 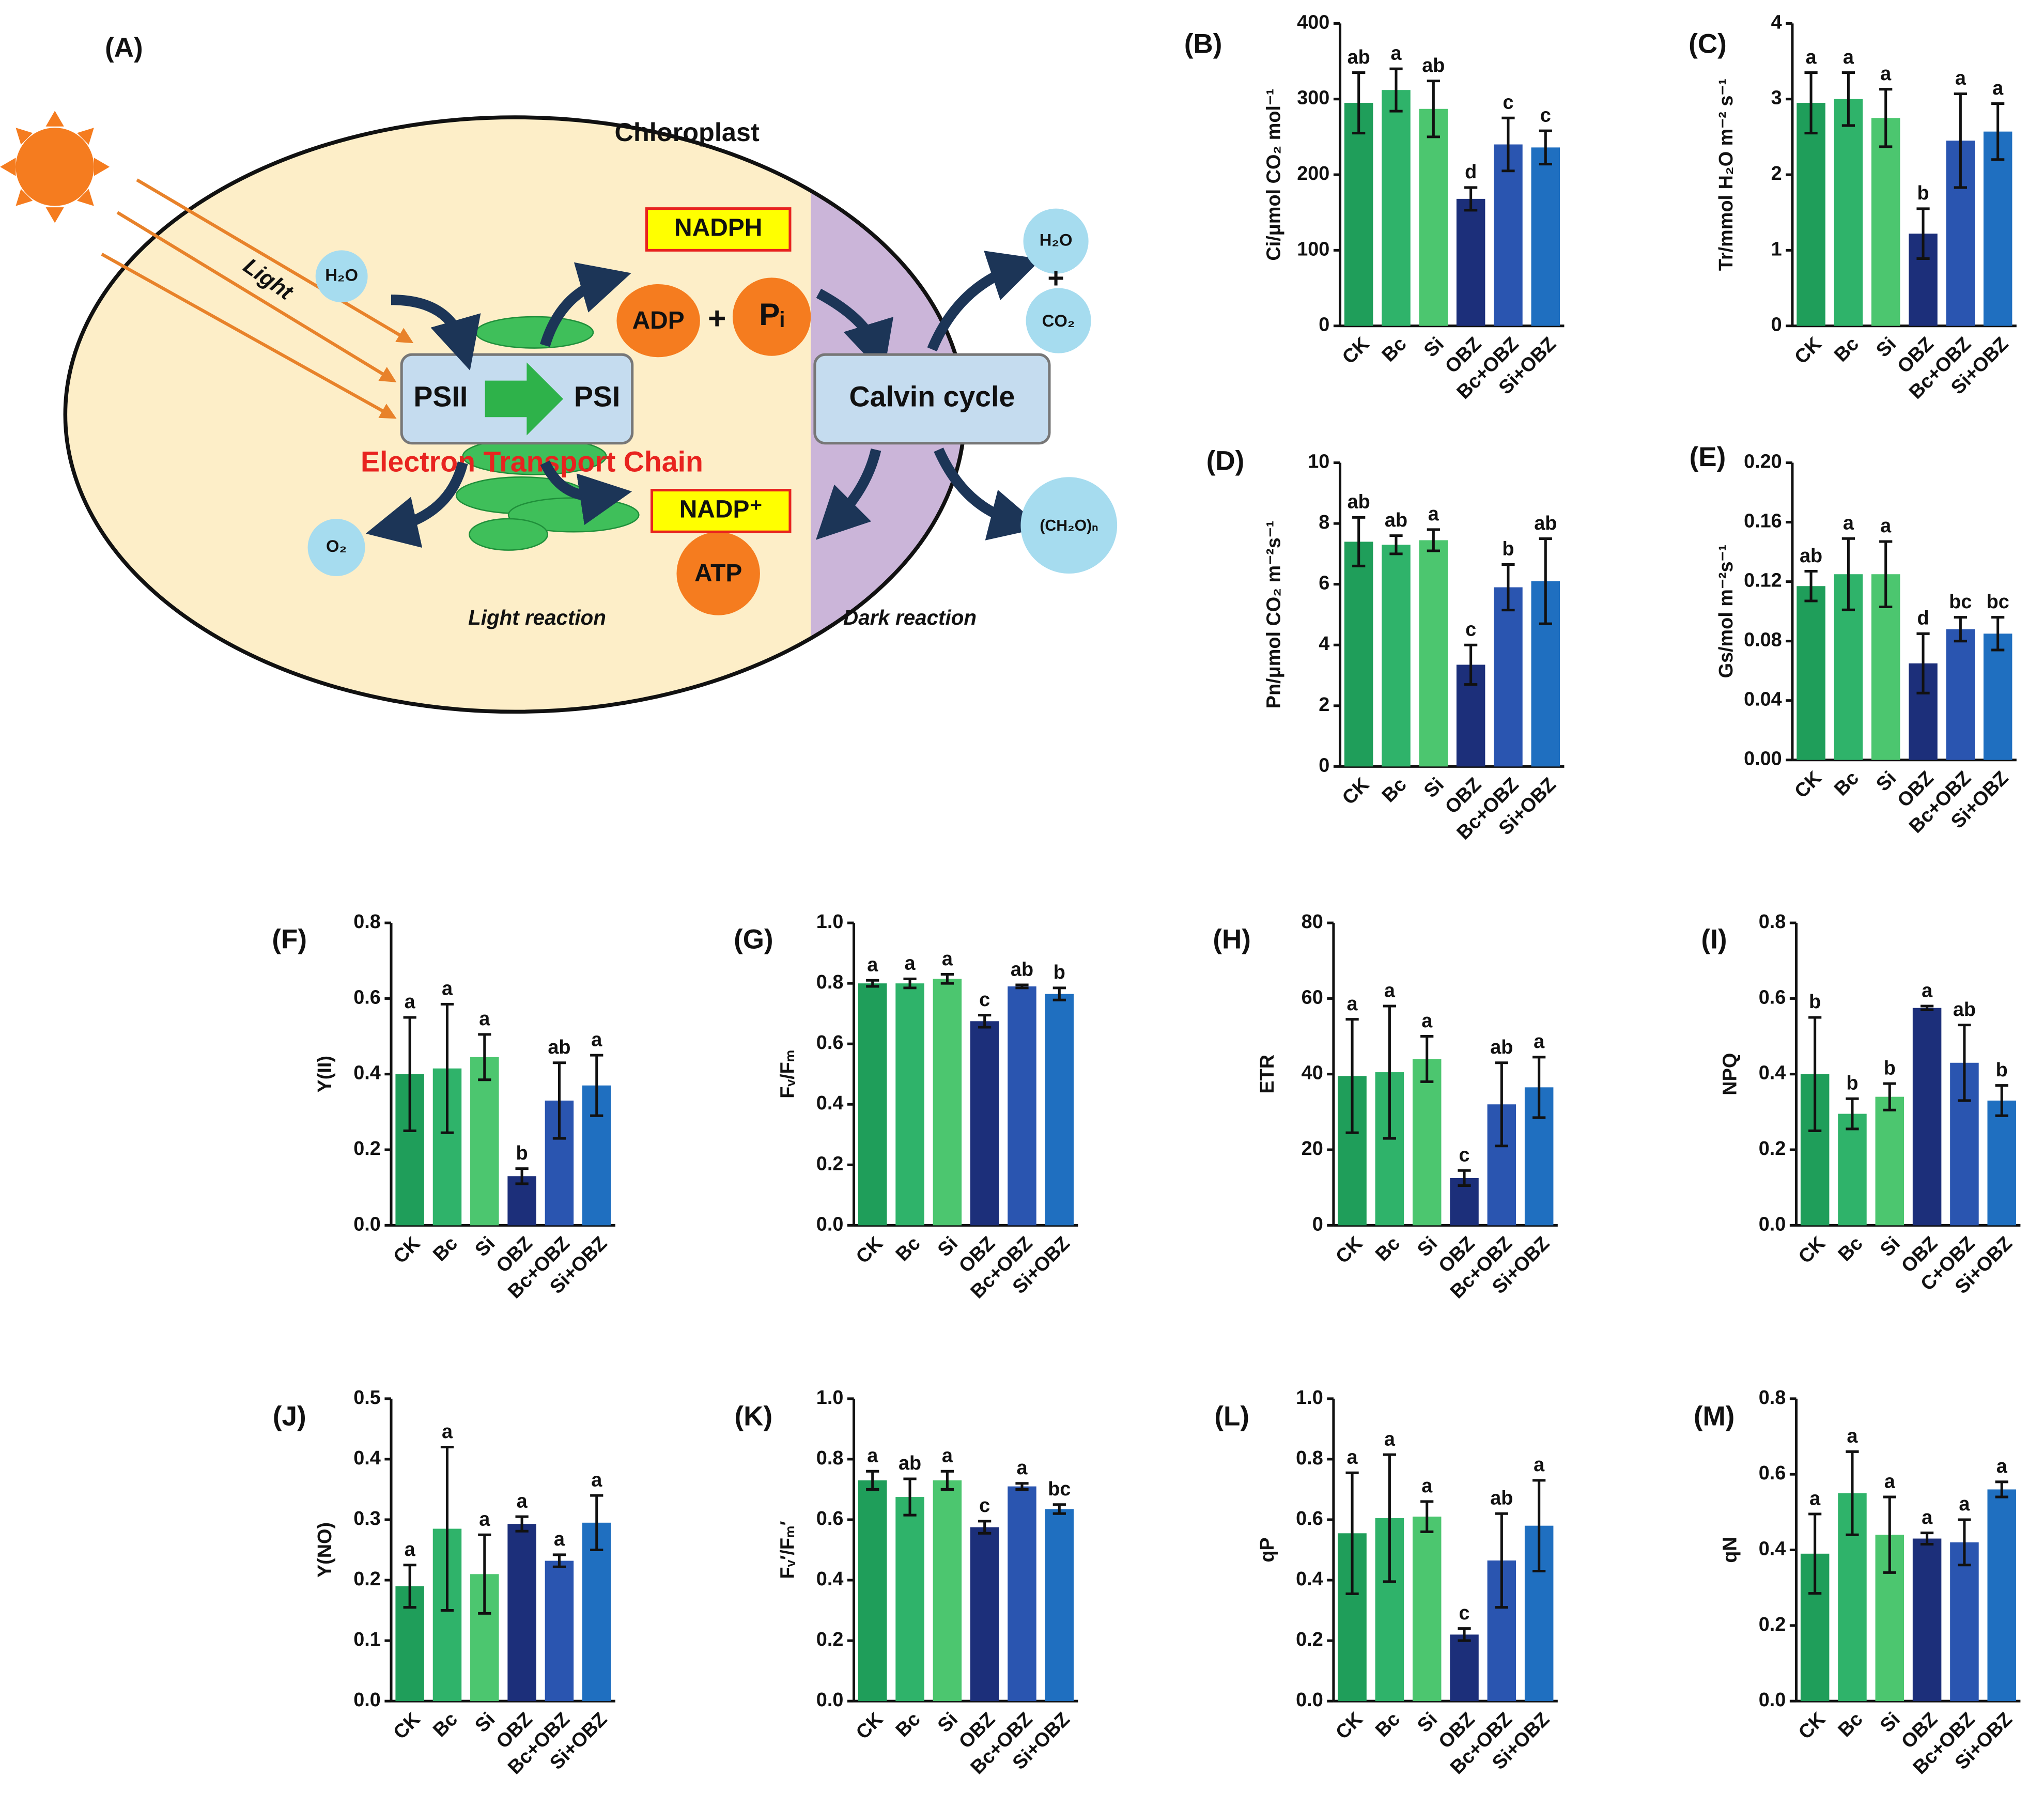 What do you see at coordinates (830, 922) in the screenshot?
I see `y-tick-label: 1.0` at bounding box center [830, 922].